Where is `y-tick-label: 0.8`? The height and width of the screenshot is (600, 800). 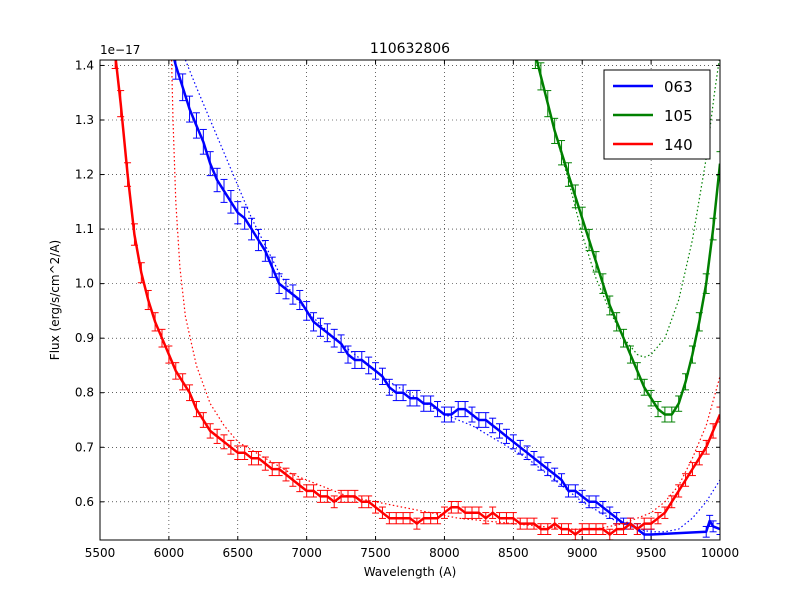 y-tick-label: 0.8 is located at coordinates (84, 393).